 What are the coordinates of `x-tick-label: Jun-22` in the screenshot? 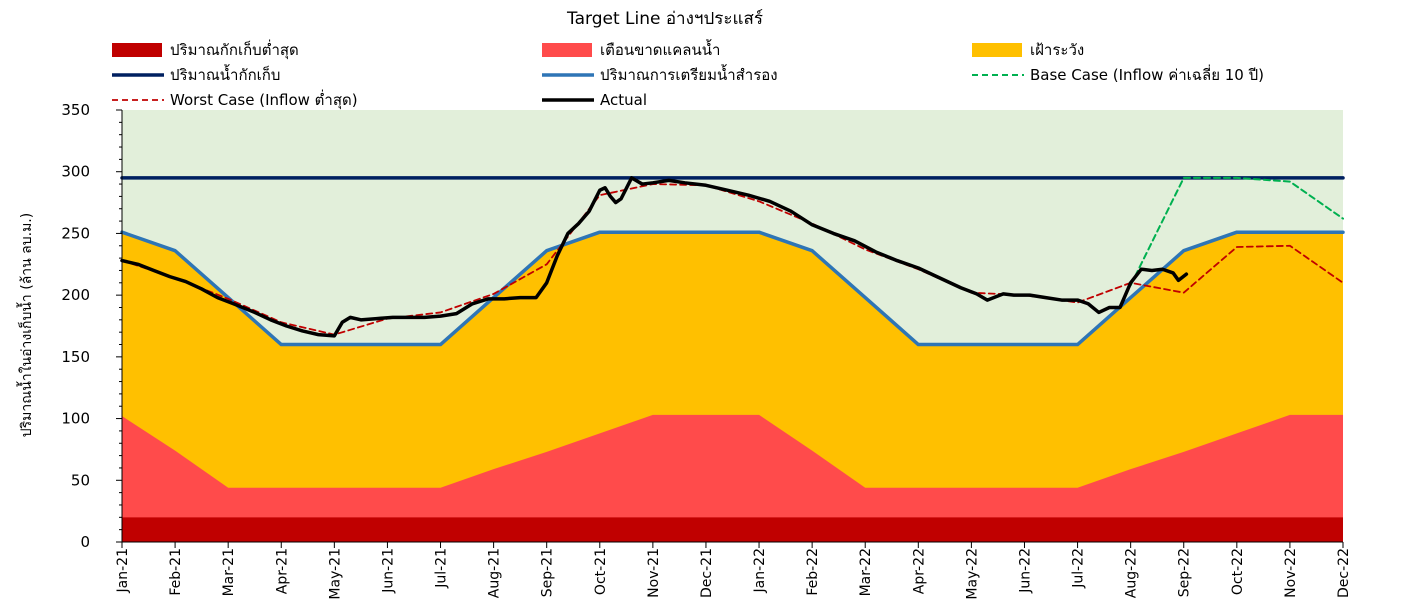 It's located at (1025, 571).